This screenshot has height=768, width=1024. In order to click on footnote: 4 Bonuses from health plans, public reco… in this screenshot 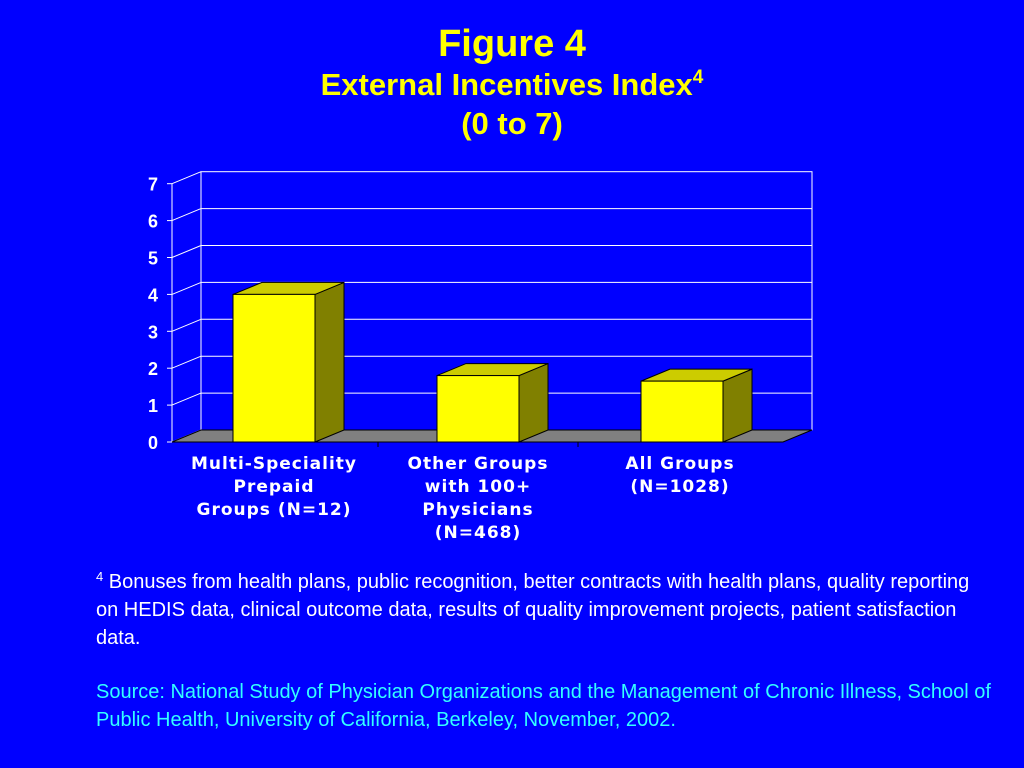, I will do `click(536, 610)`.